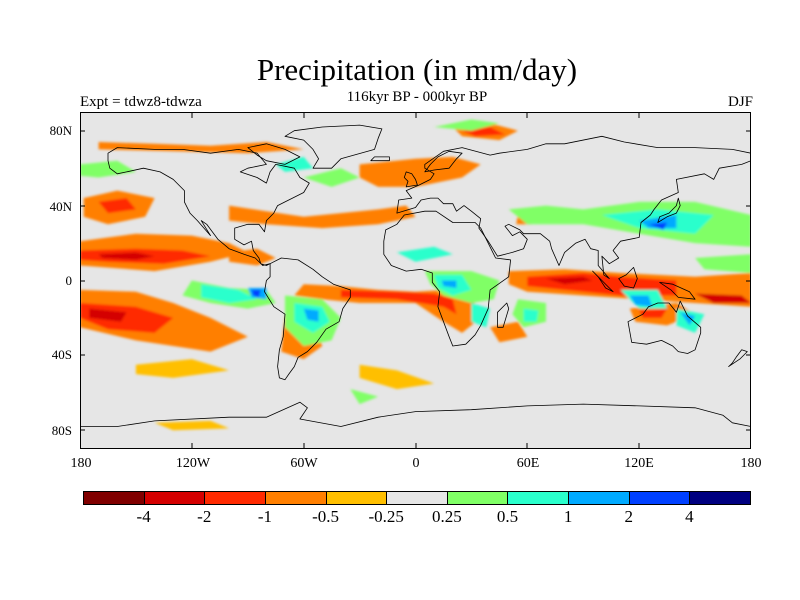 The height and width of the screenshot is (600, 800). What do you see at coordinates (274, 154) in the screenshot?
I see `baffin-coast` at bounding box center [274, 154].